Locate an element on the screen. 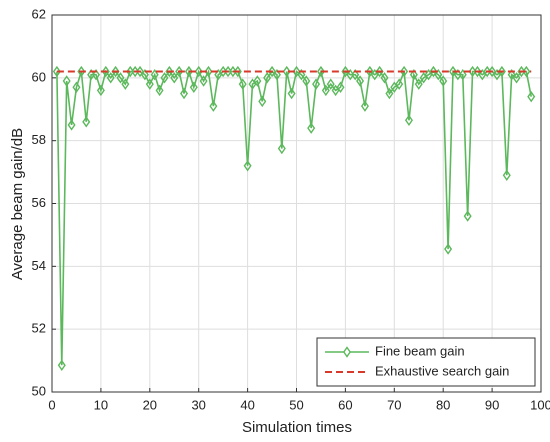 The image size is (550, 442). y-tick-label: 60 is located at coordinates (39, 76).